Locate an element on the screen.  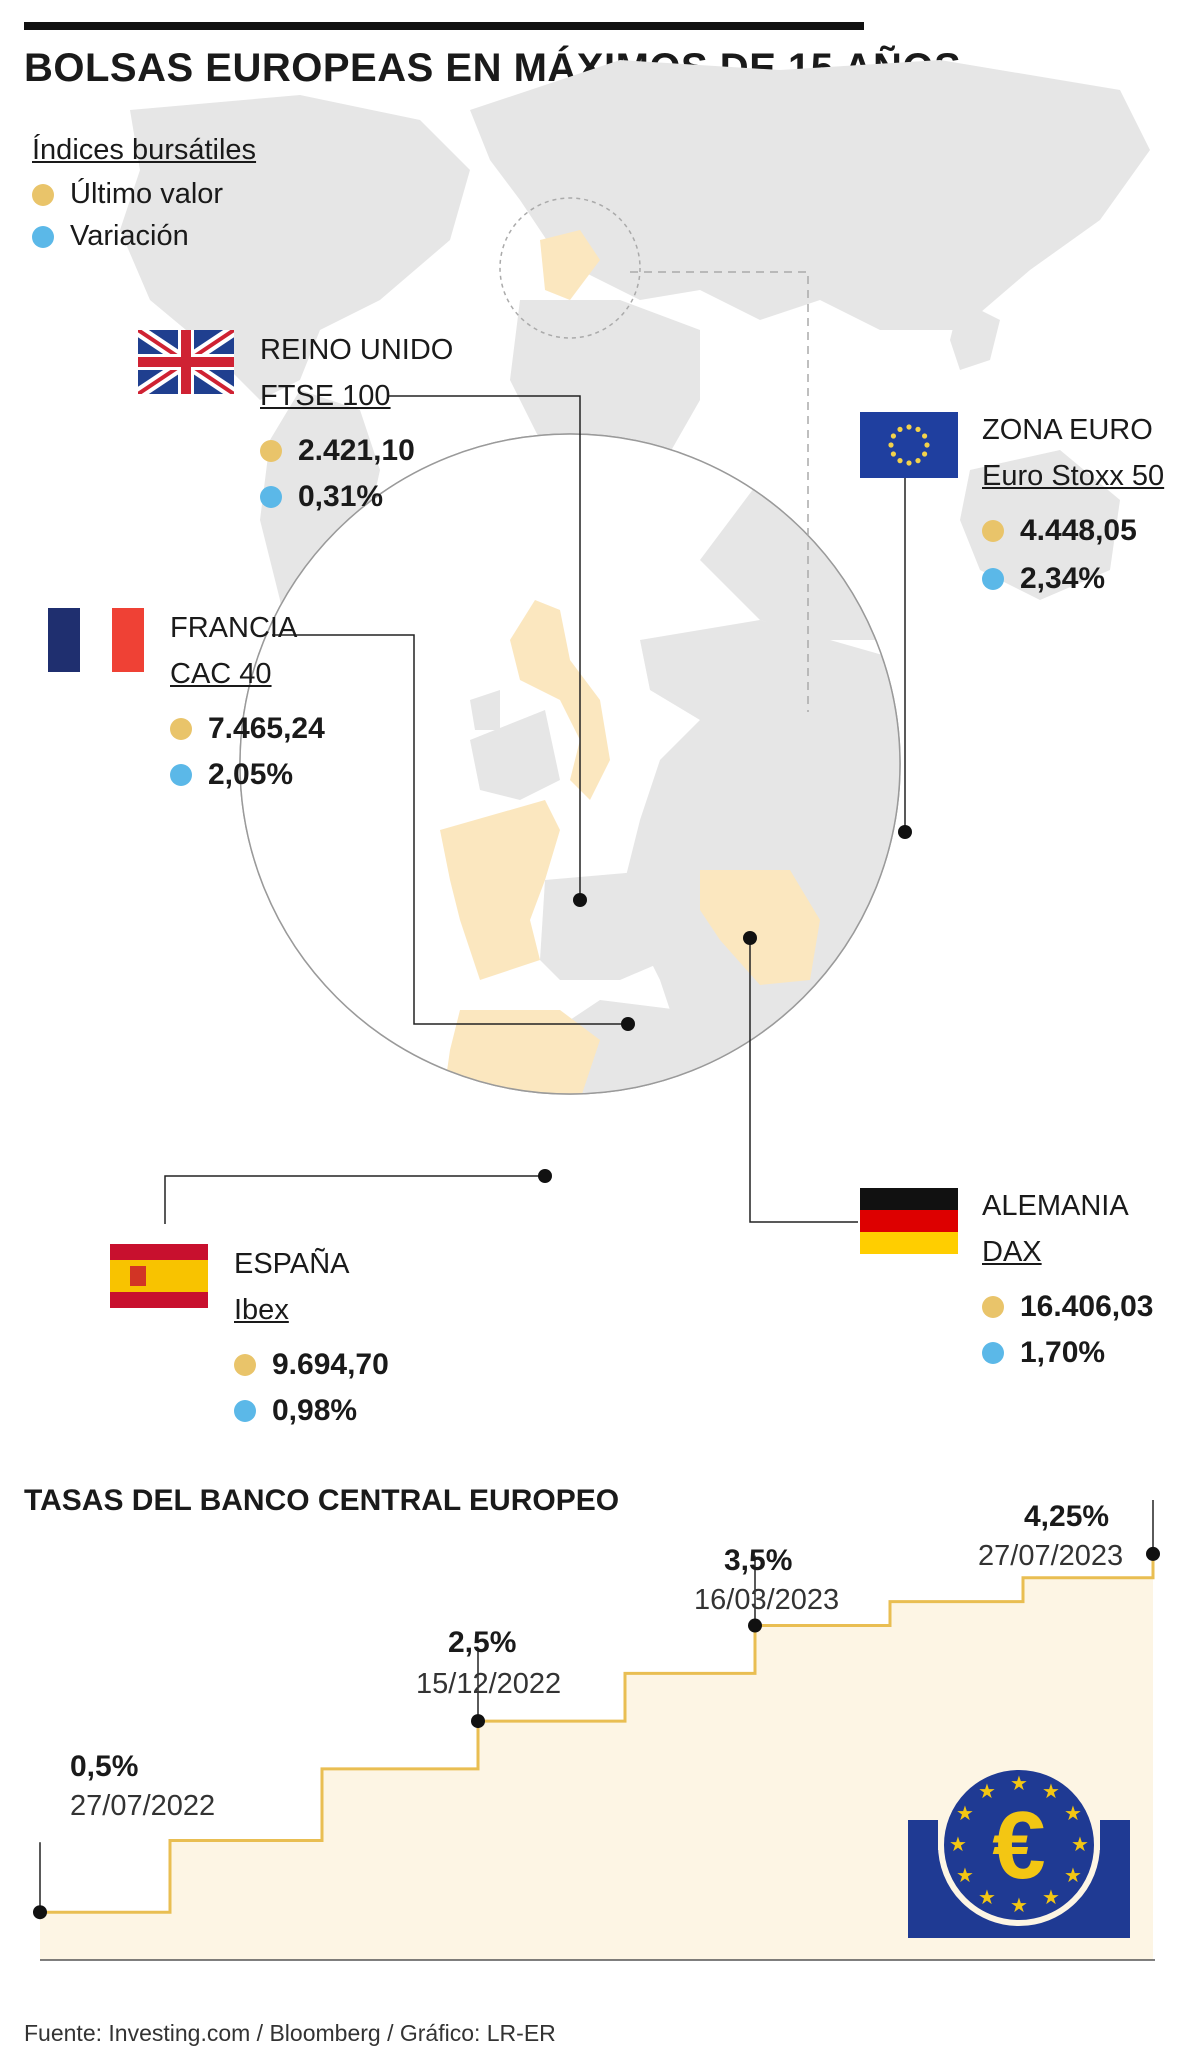
eurozone-variation-text: 2,34% is located at coordinates (1063, 578).